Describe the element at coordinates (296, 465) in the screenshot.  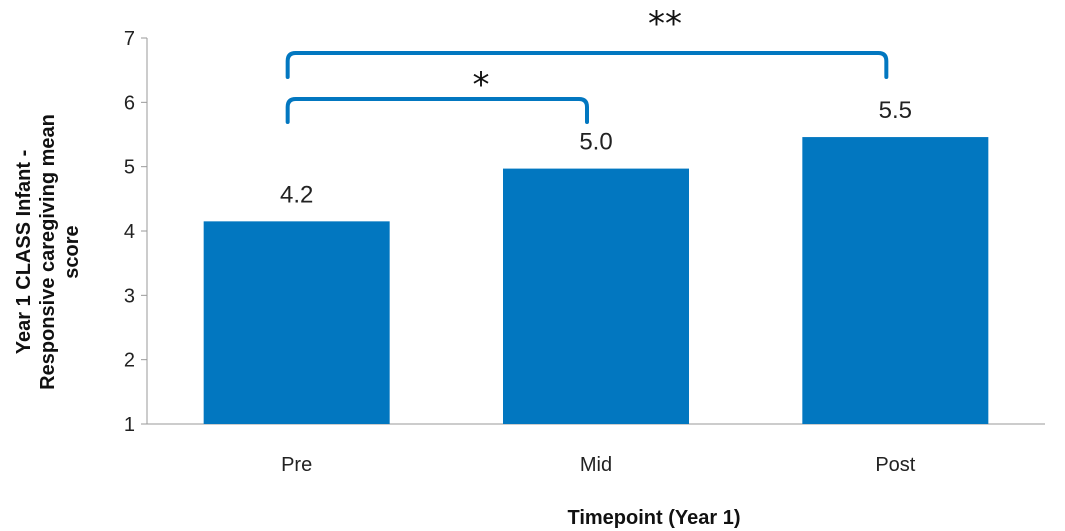
I see `x-tick-label-pre: Pre` at that location.